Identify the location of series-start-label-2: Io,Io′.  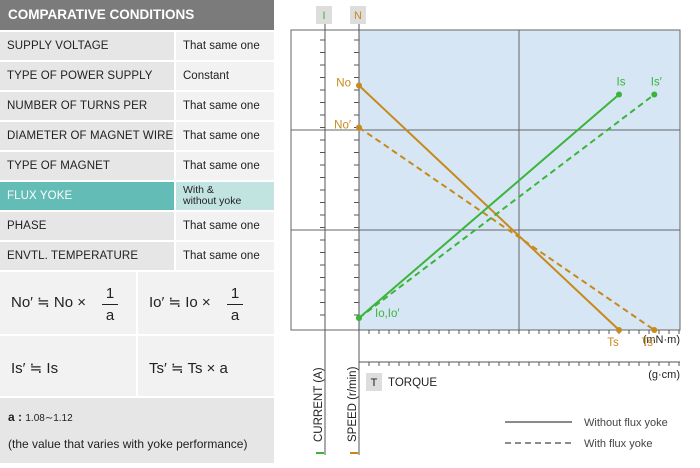
(387, 314).